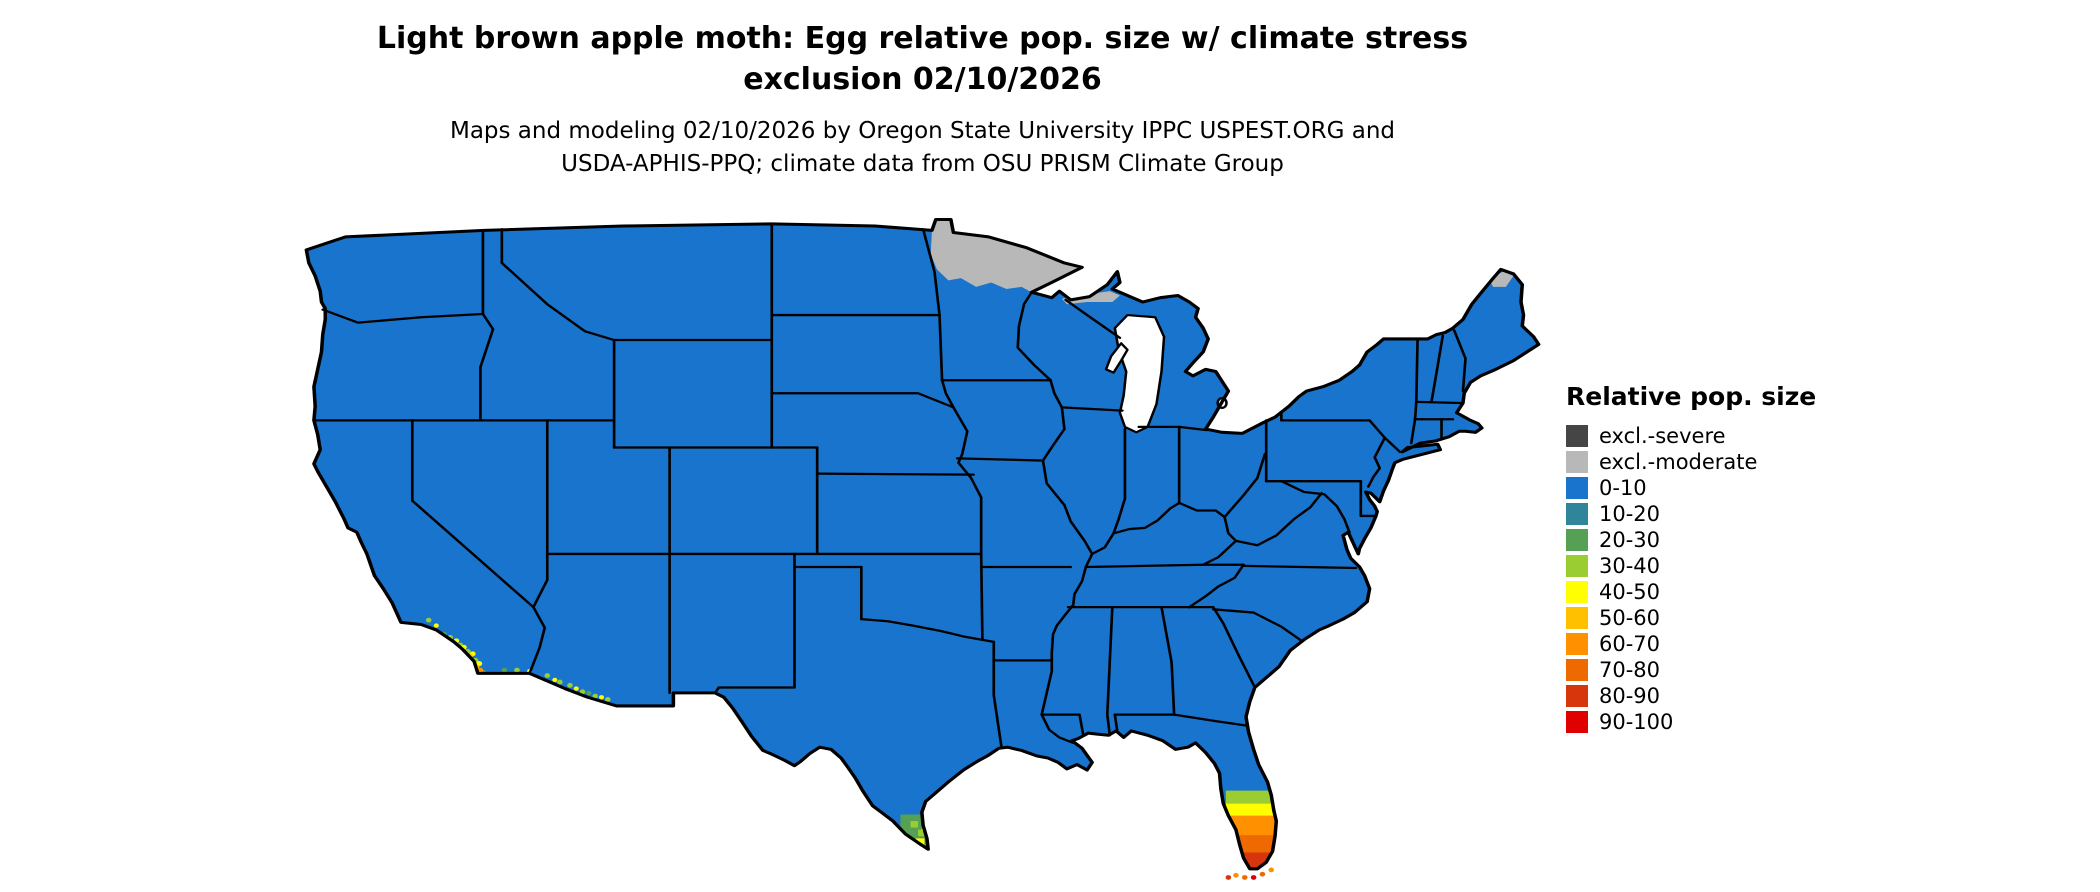 Image resolution: width=2100 pixels, height=892 pixels. Describe the element at coordinates (1716, 618) in the screenshot. I see `legend-row: 50-60` at that location.